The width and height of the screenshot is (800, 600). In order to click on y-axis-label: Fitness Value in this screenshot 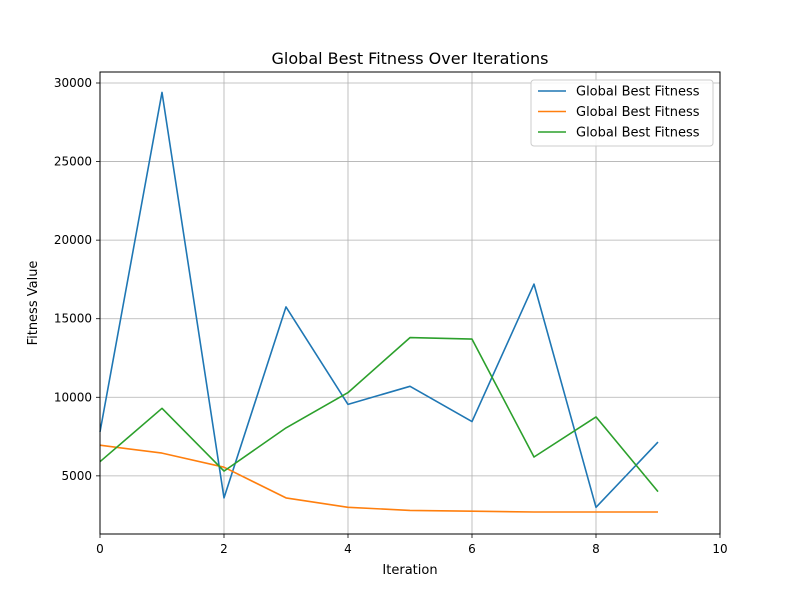, I will do `click(33, 303)`.